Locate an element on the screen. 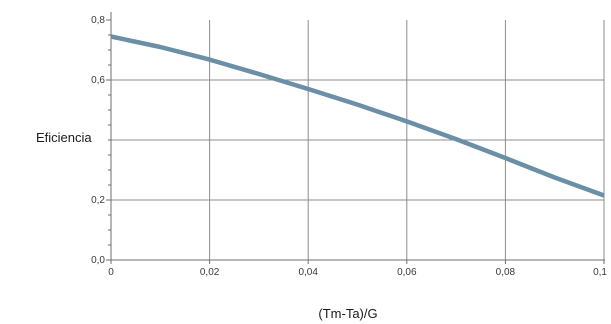 The image size is (611, 324). x-tick-label: 0 is located at coordinates (111, 272).